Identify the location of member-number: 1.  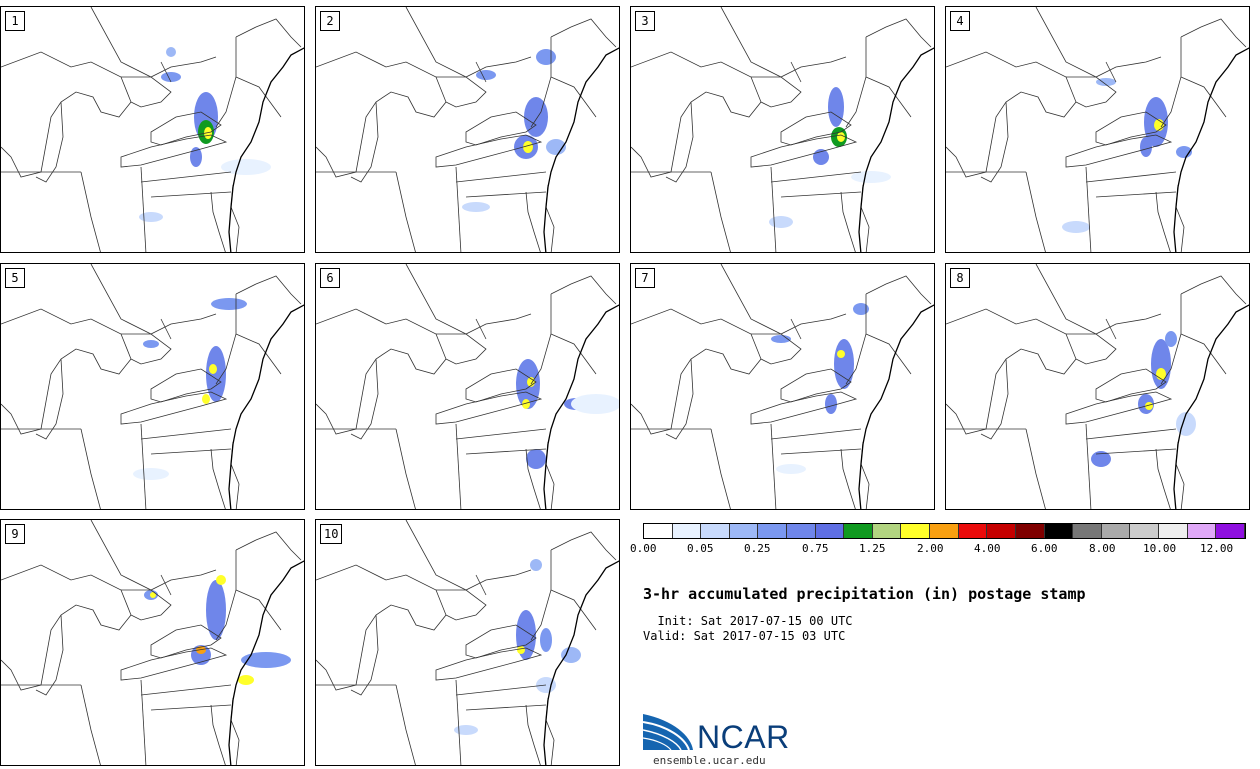
(15, 21).